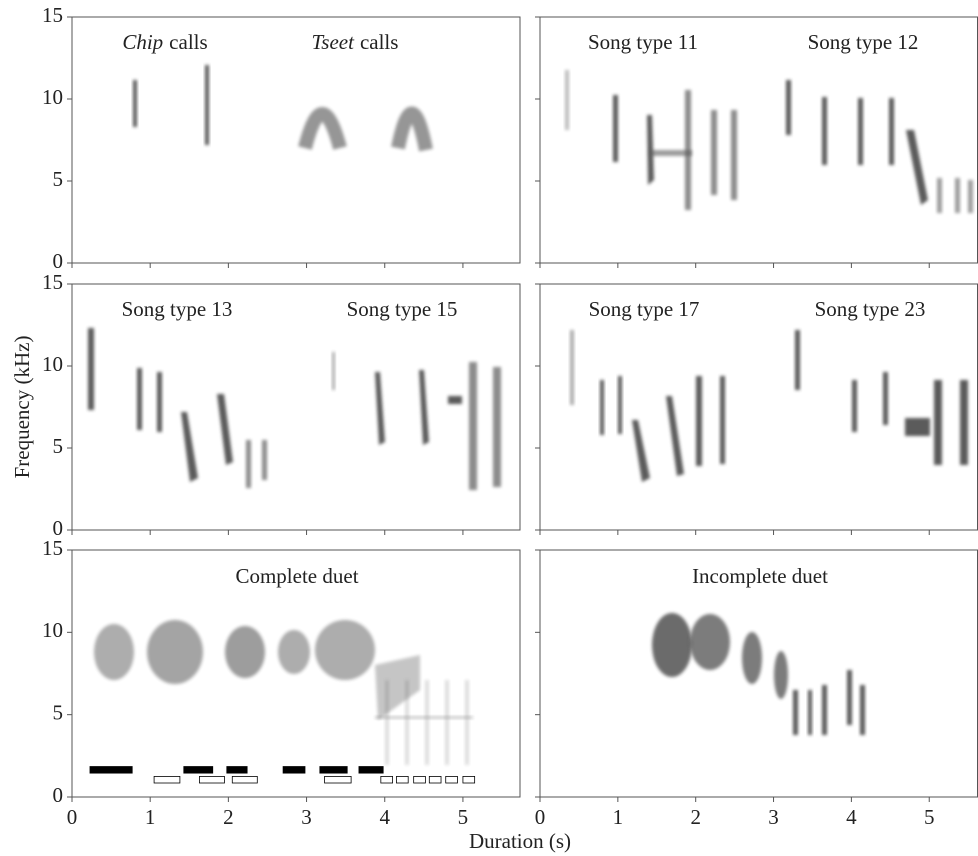 Image resolution: width=978 pixels, height=856 pixels. I want to click on annotation: Song type 17, so click(644, 309).